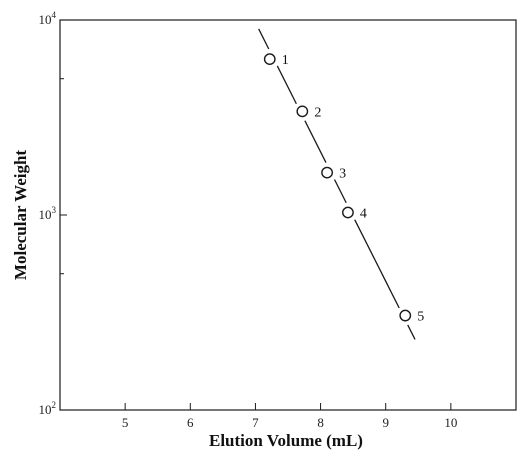 The width and height of the screenshot is (517, 452). What do you see at coordinates (317, 112) in the screenshot?
I see `point-label: 2` at bounding box center [317, 112].